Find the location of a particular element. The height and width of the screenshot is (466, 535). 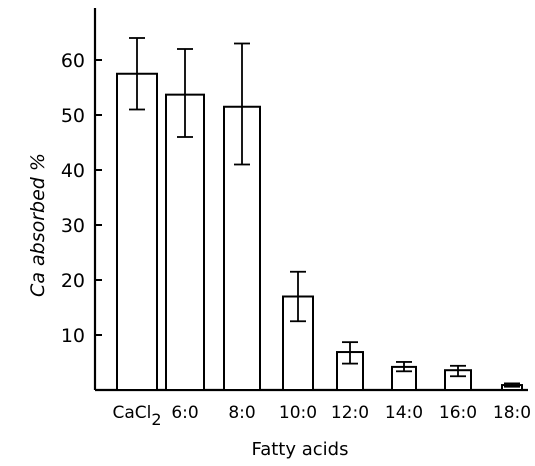

x-tick-label-5: 14:0 is located at coordinates (404, 413).